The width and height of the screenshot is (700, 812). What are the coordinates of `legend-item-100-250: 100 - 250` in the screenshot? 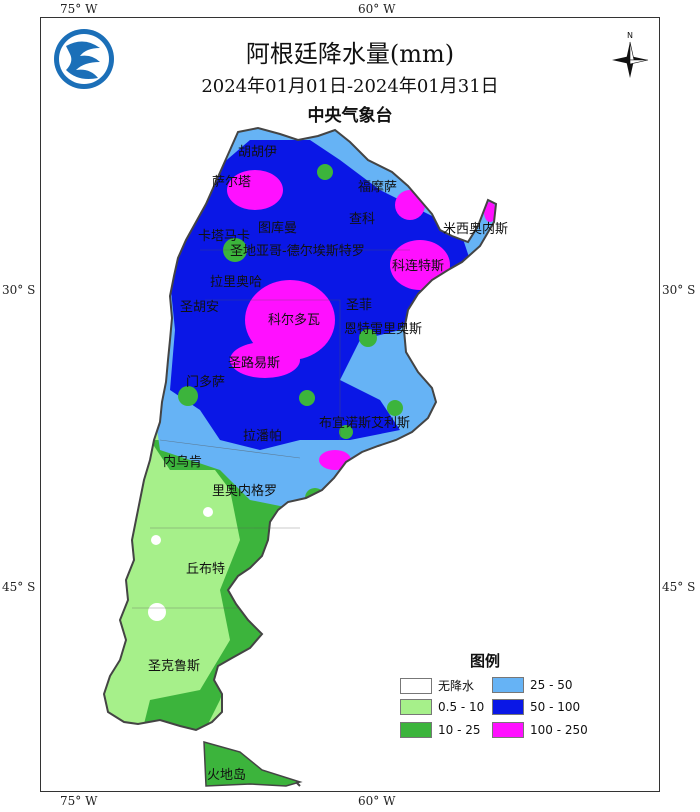 It's located at (540, 730).